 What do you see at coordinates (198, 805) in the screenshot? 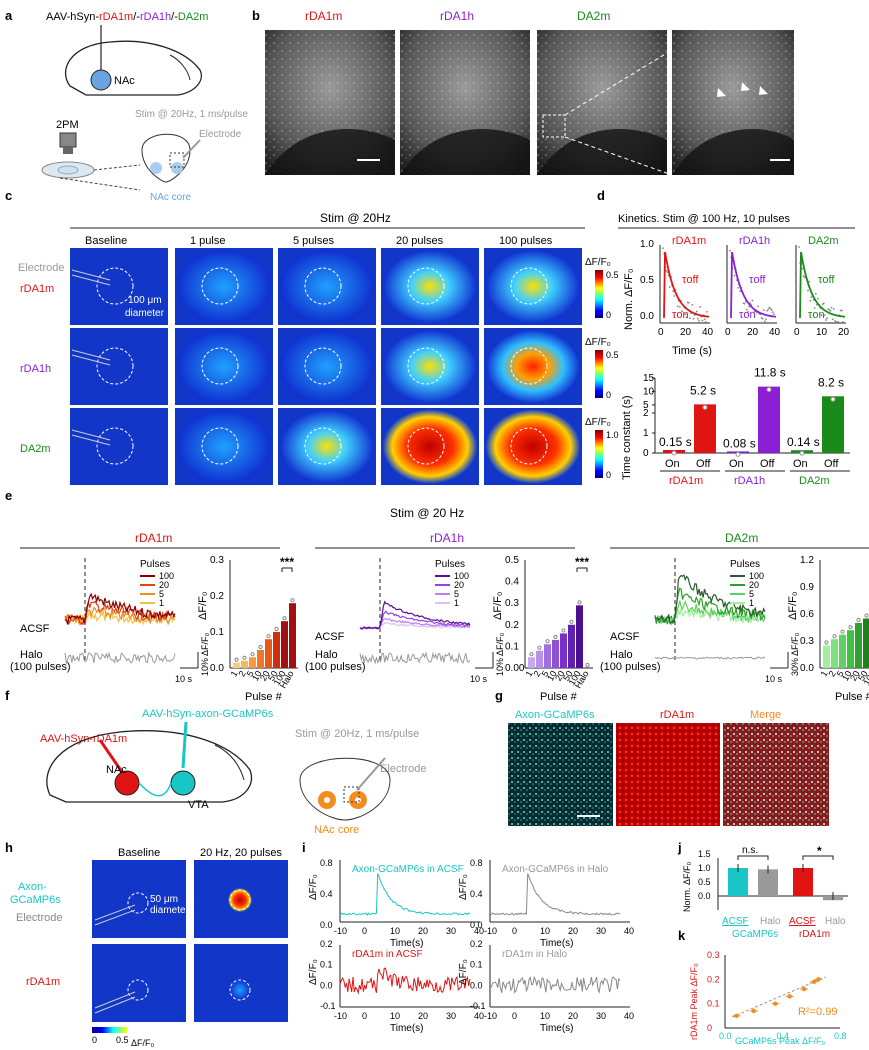
I see `svg-text: VTA` at bounding box center [198, 805].